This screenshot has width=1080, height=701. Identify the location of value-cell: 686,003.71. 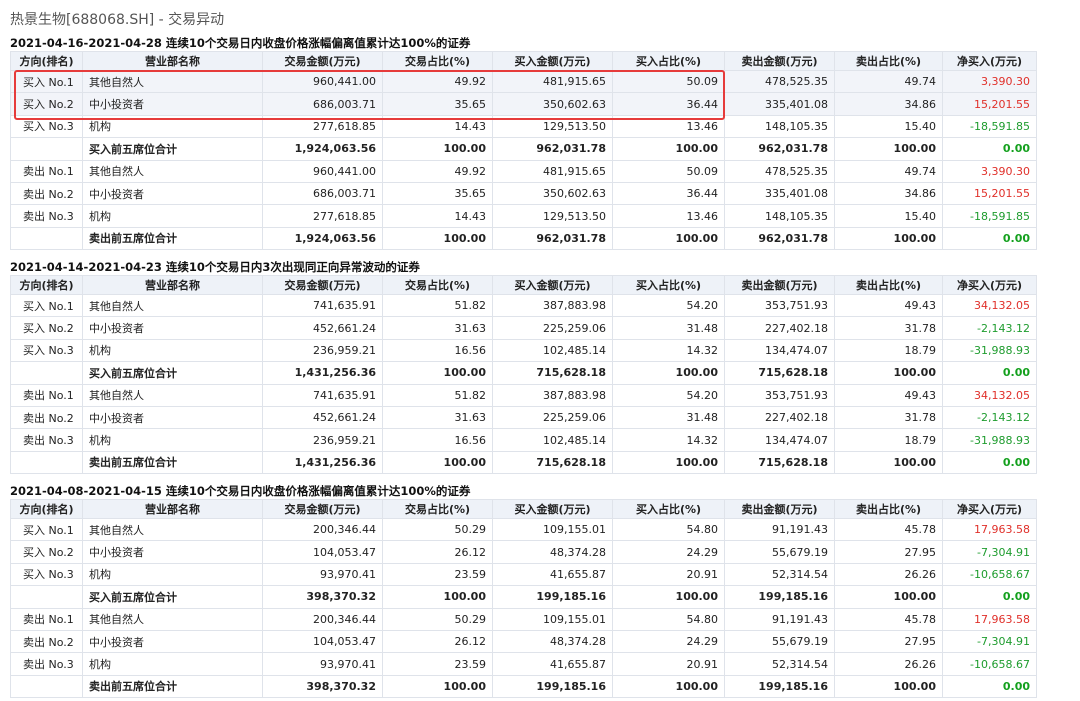
(322, 193).